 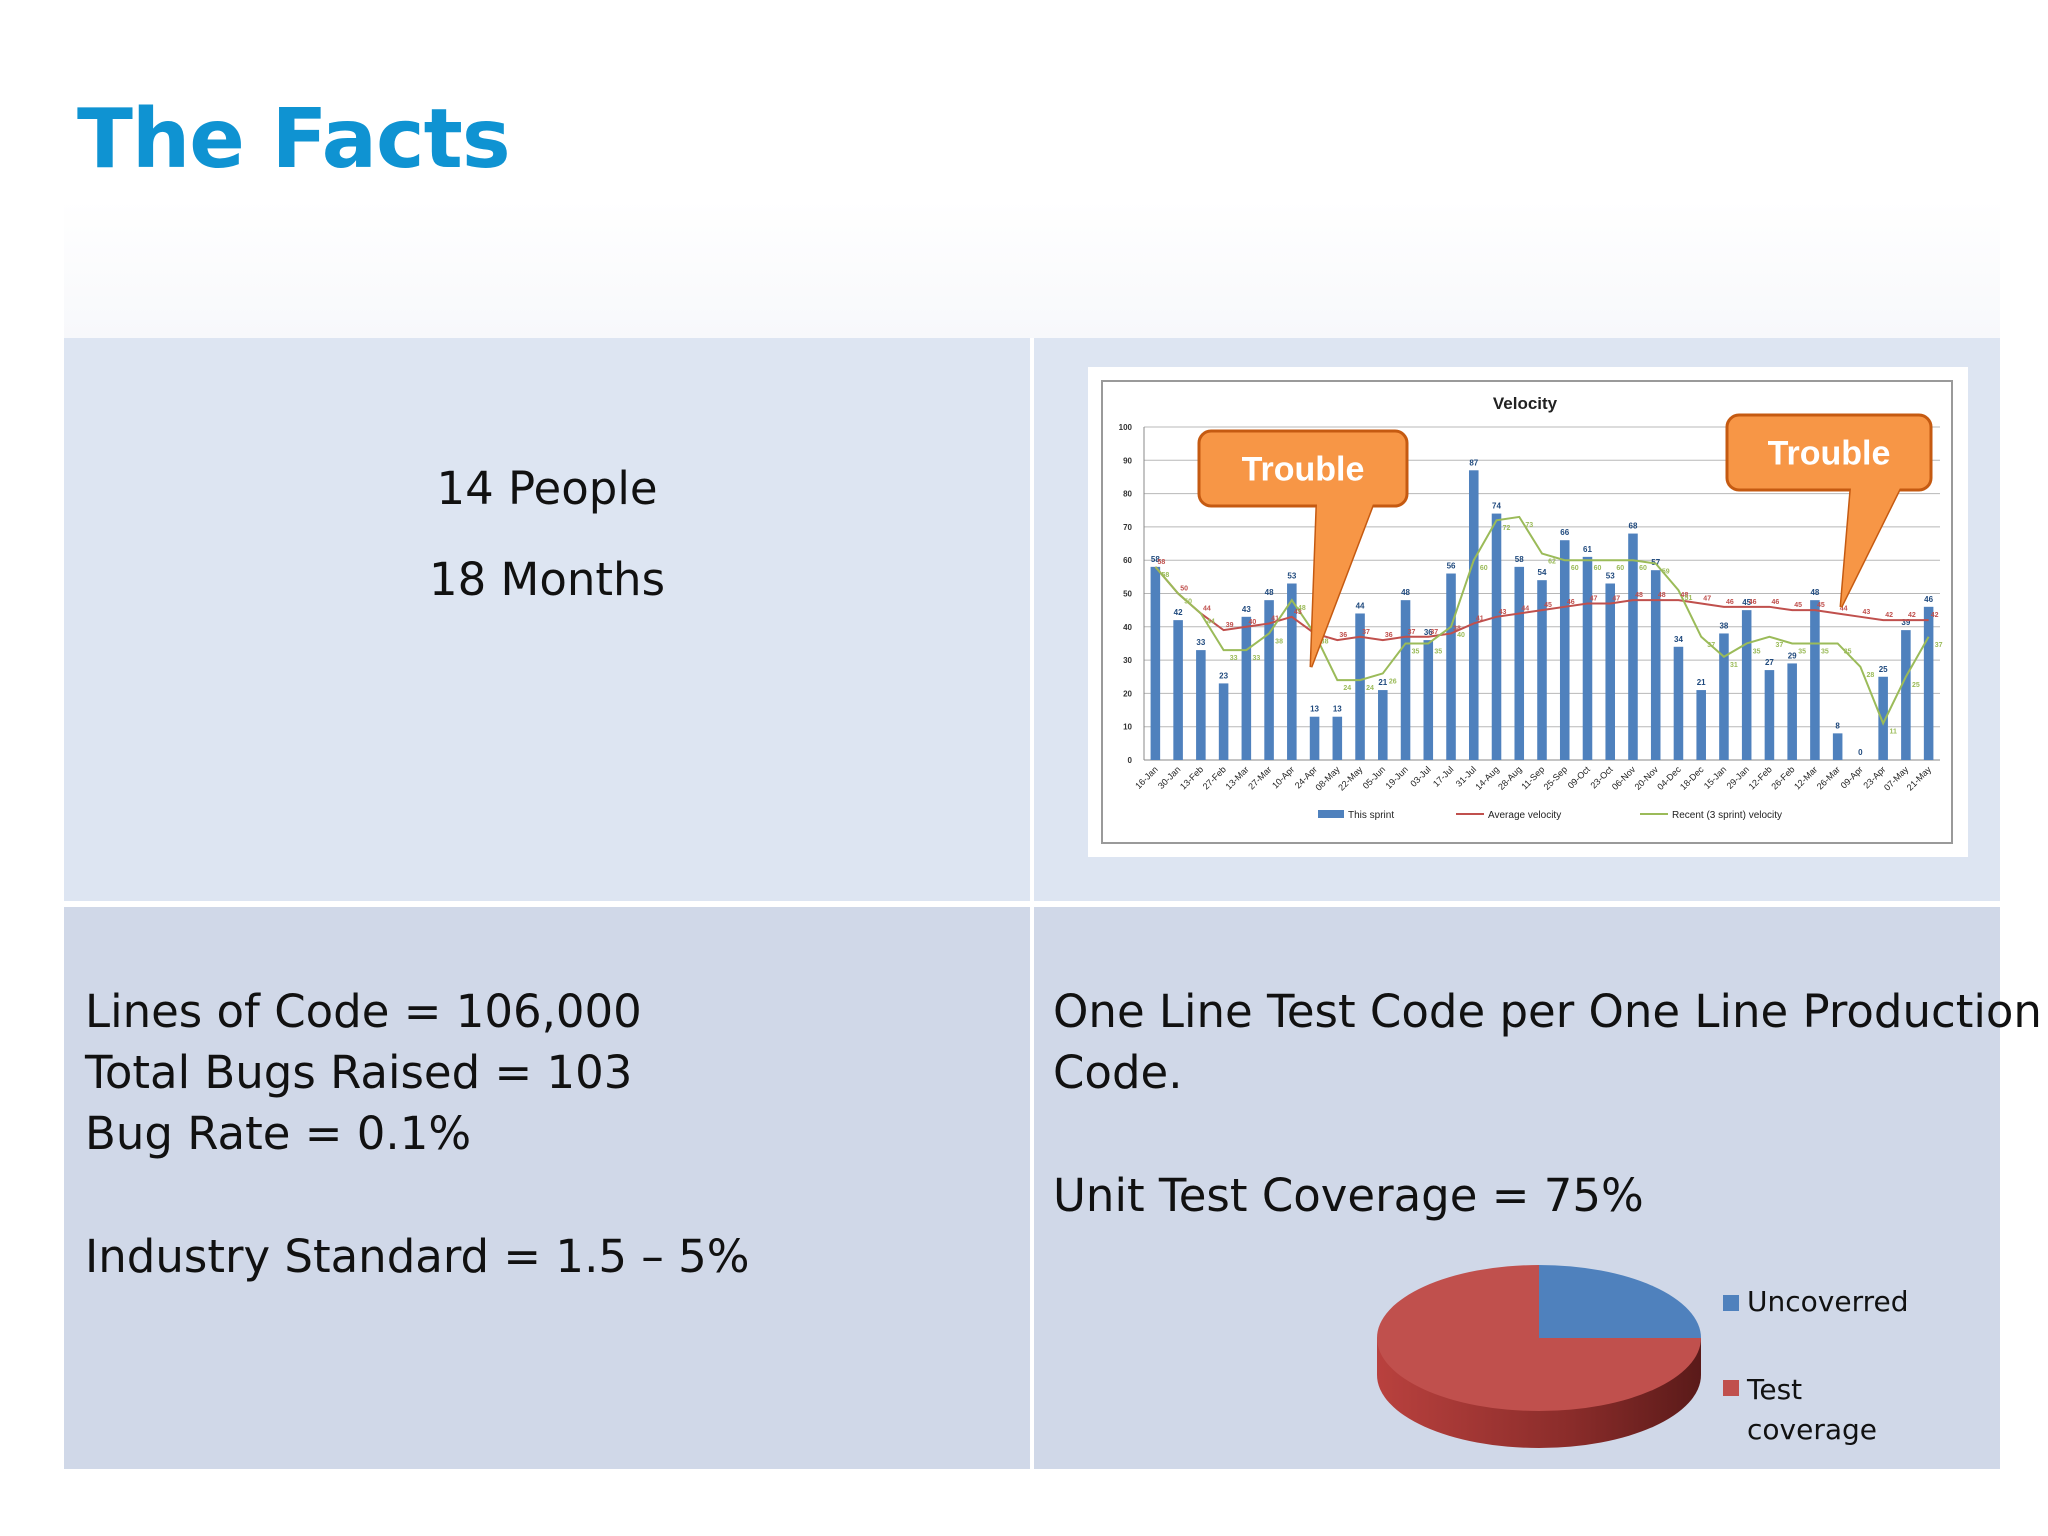 I want to click on trouble-callout-1-box, so click(x=1303, y=468).